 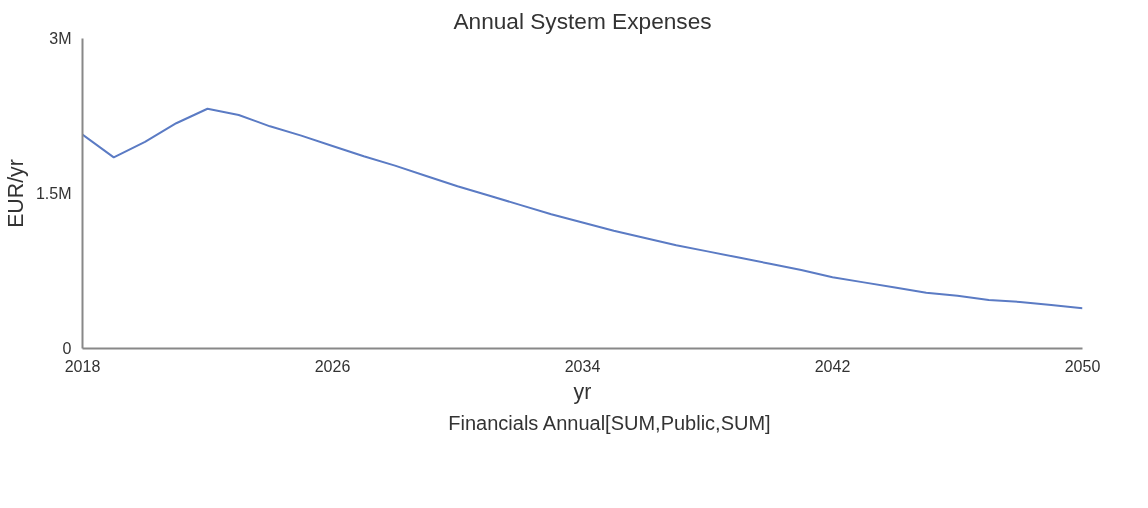 What do you see at coordinates (582, 391) in the screenshot?
I see `x-axis-title: yr` at bounding box center [582, 391].